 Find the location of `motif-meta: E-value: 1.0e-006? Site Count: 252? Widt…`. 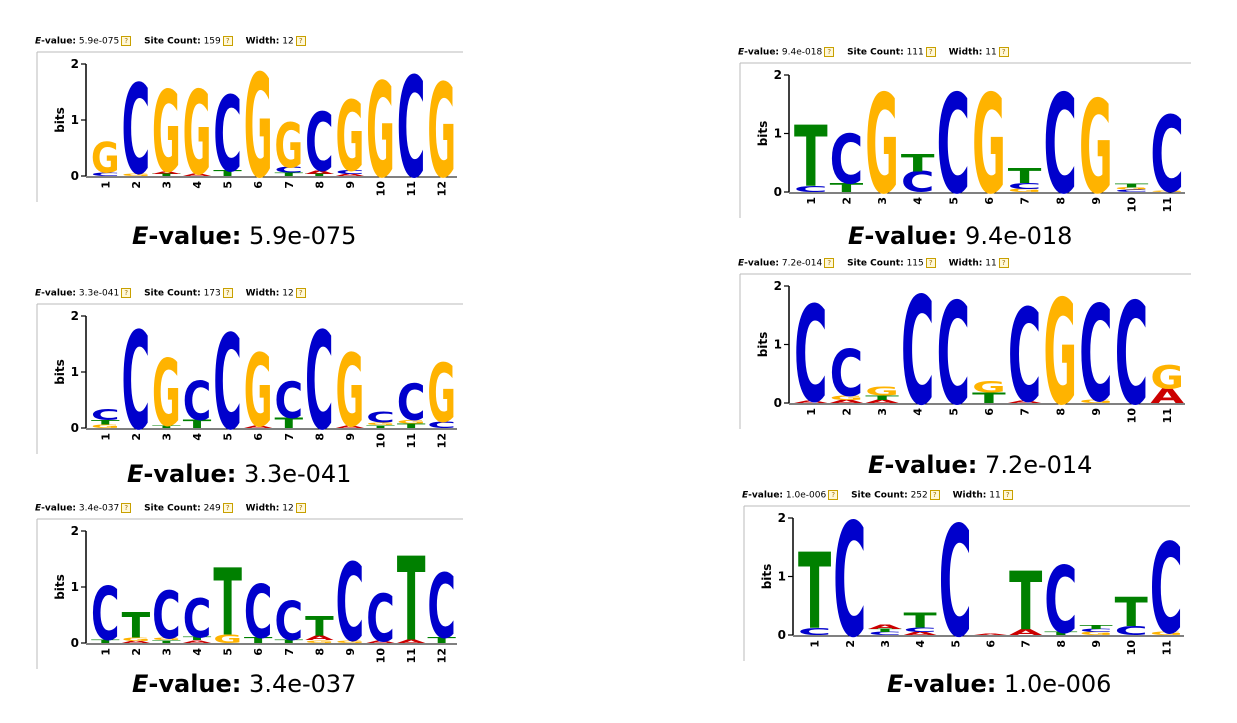

motif-meta: E-value: 1.0e-006? Site Count: 252? Widt… is located at coordinates (882, 495).